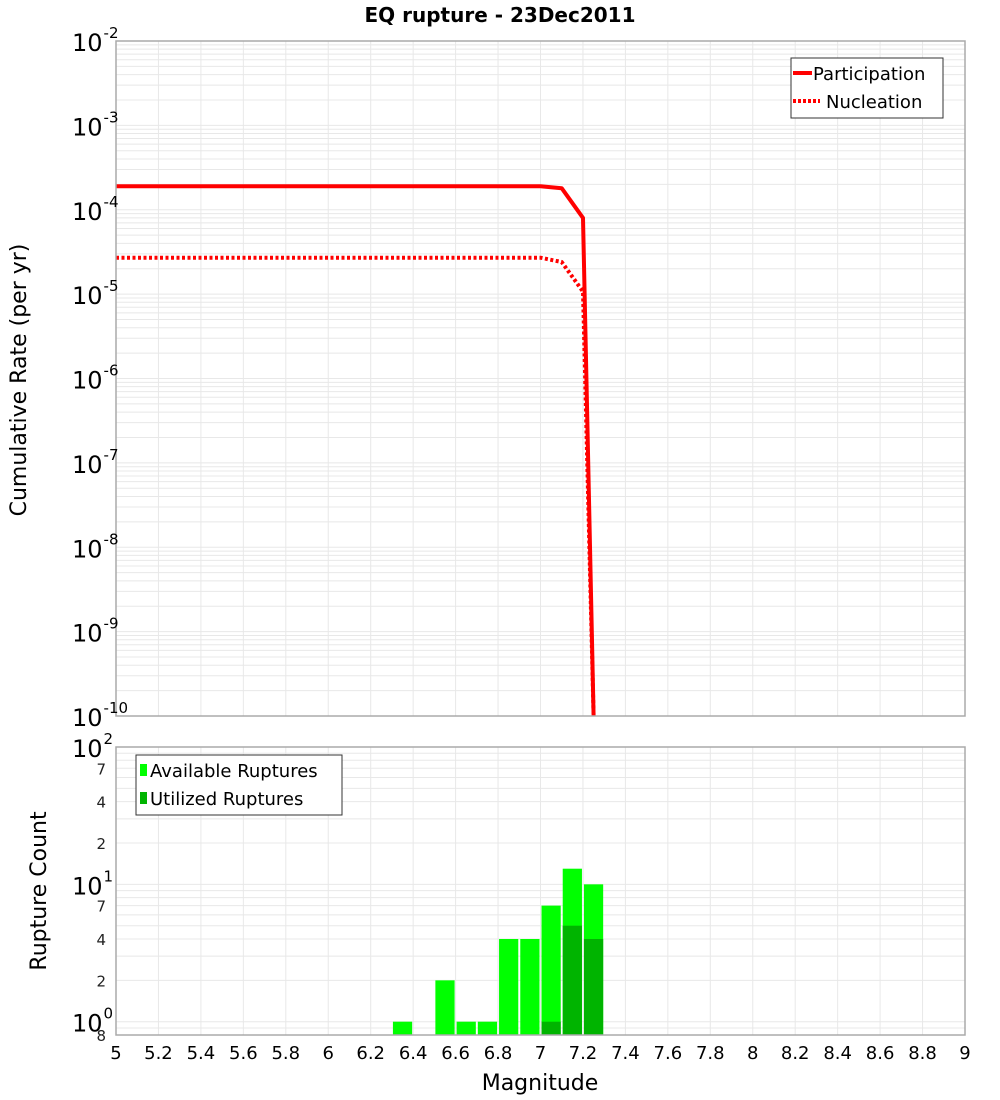  What do you see at coordinates (837, 1053) in the screenshot?
I see `x-tick-label: 8.4` at bounding box center [837, 1053].